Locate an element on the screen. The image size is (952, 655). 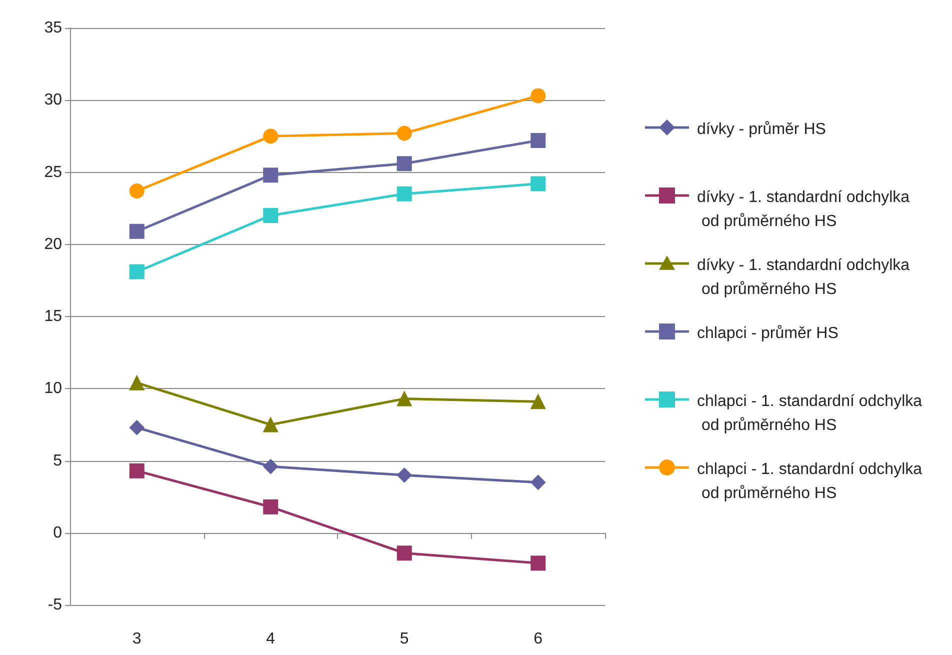
x-tick-label: 3 is located at coordinates (137, 639).